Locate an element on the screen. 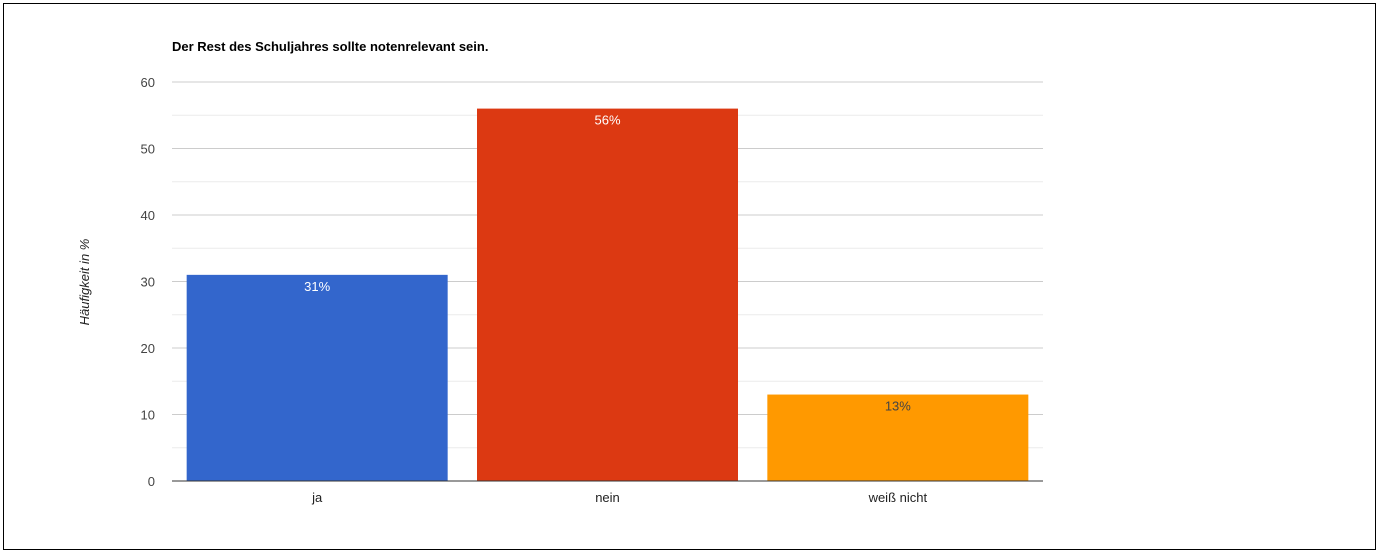 The width and height of the screenshot is (1381, 555). y-tick-label: 10 is located at coordinates (148, 415).